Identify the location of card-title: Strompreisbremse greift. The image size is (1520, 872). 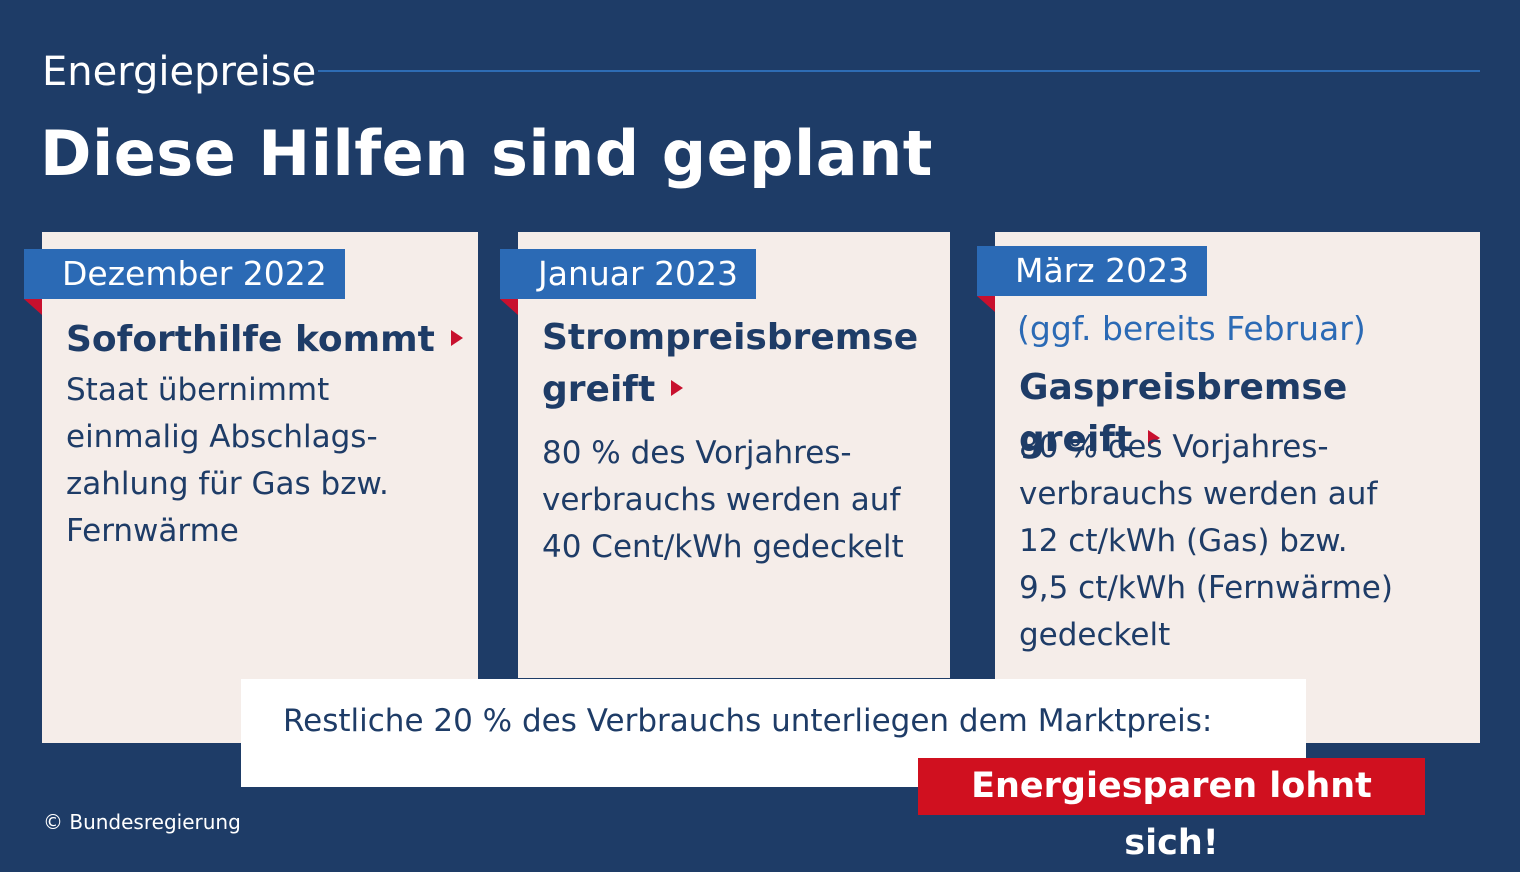
(741, 364).